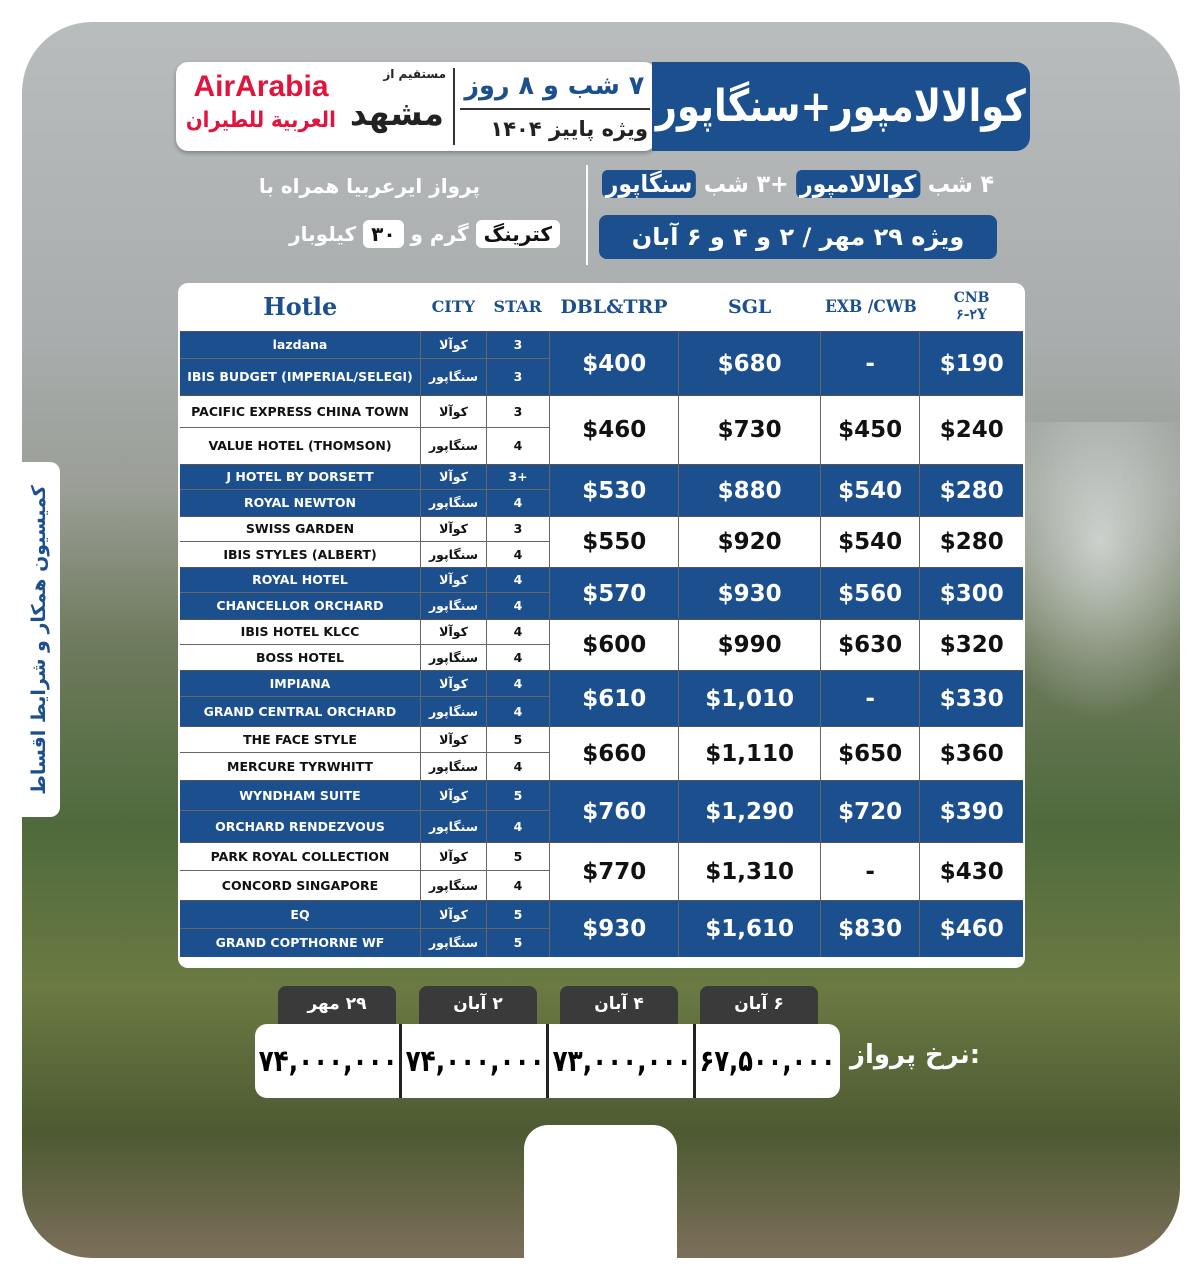  What do you see at coordinates (750, 753) in the screenshot?
I see `price-sgl: $1,110` at bounding box center [750, 753].